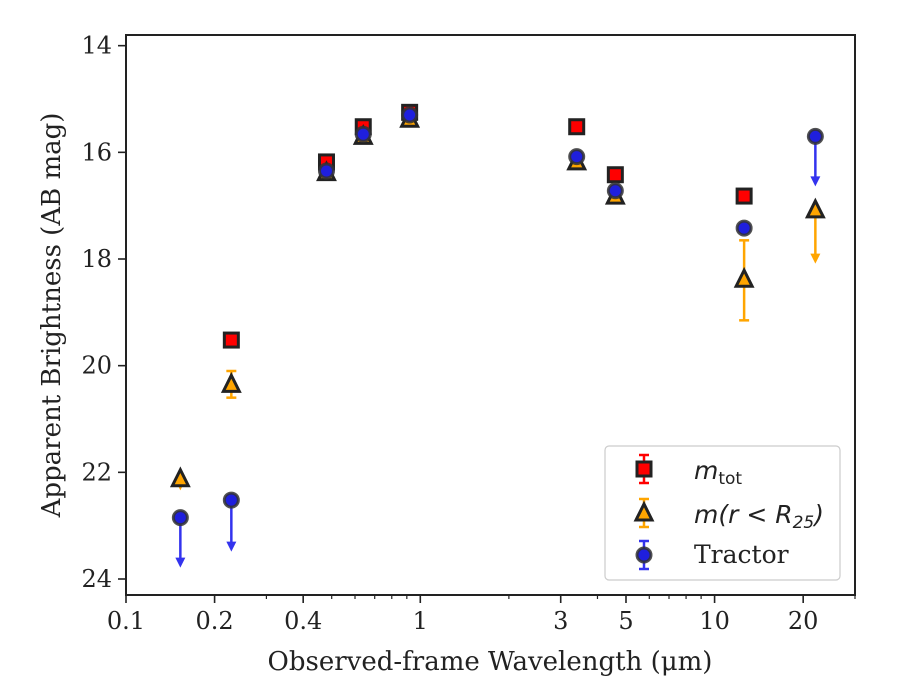 This screenshot has height=700, width=900. I want to click on y-tick-label: 14, so click(96, 46).